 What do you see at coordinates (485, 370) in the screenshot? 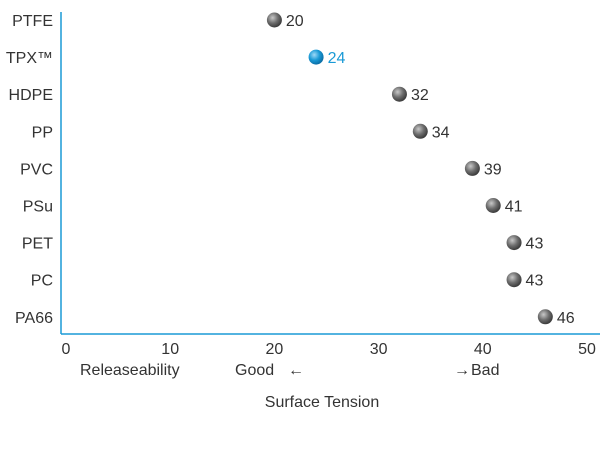
I see `bad-label: Bad` at bounding box center [485, 370].